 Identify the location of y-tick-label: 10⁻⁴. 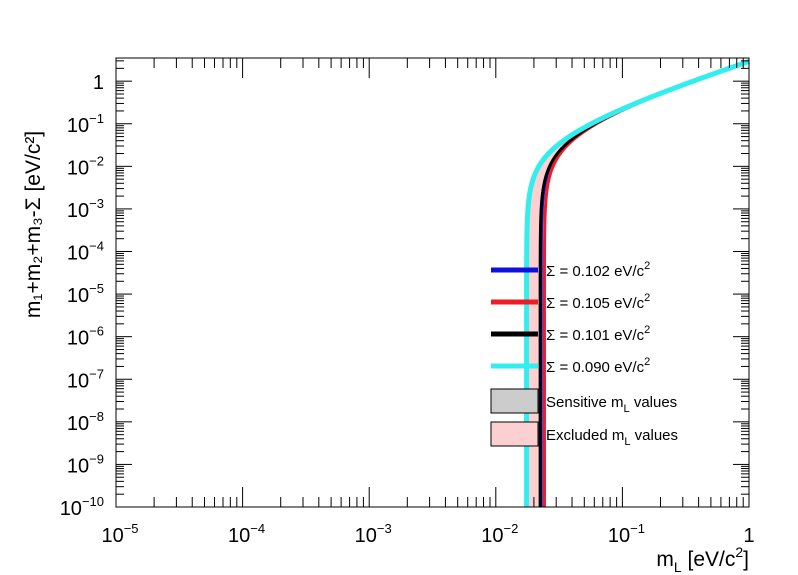
(85, 252).